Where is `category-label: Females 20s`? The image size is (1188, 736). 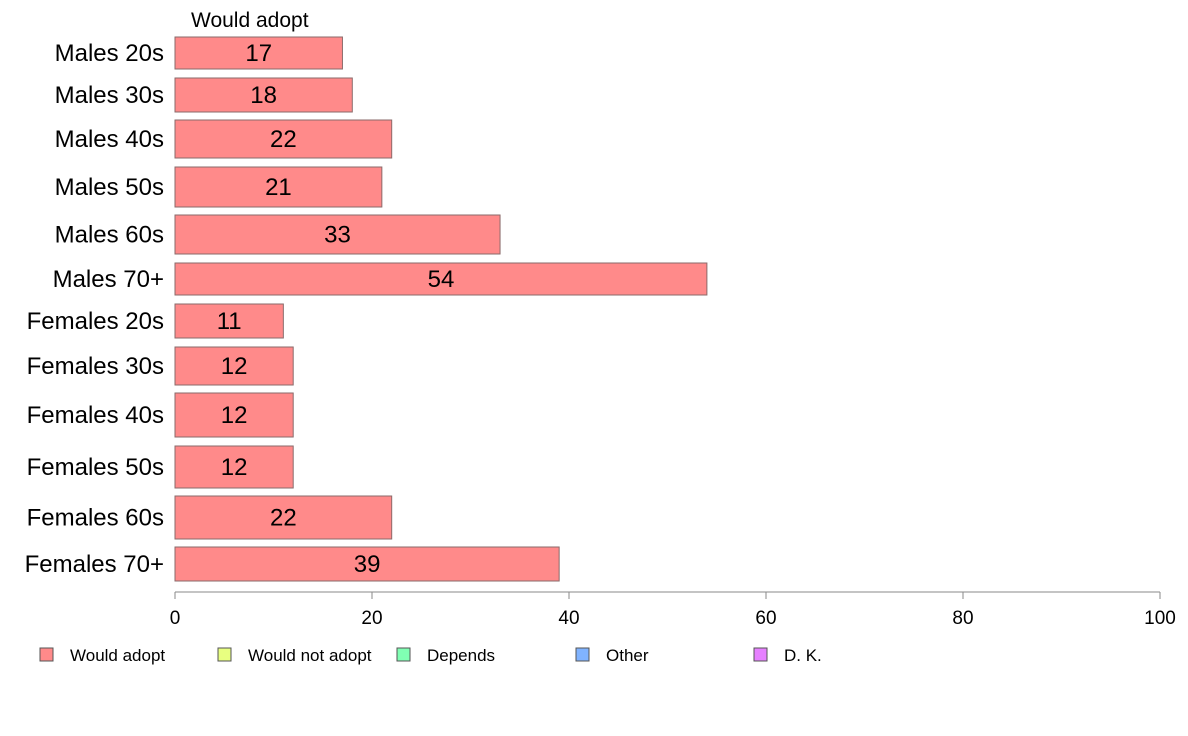
category-label: Females 20s is located at coordinates (95, 321).